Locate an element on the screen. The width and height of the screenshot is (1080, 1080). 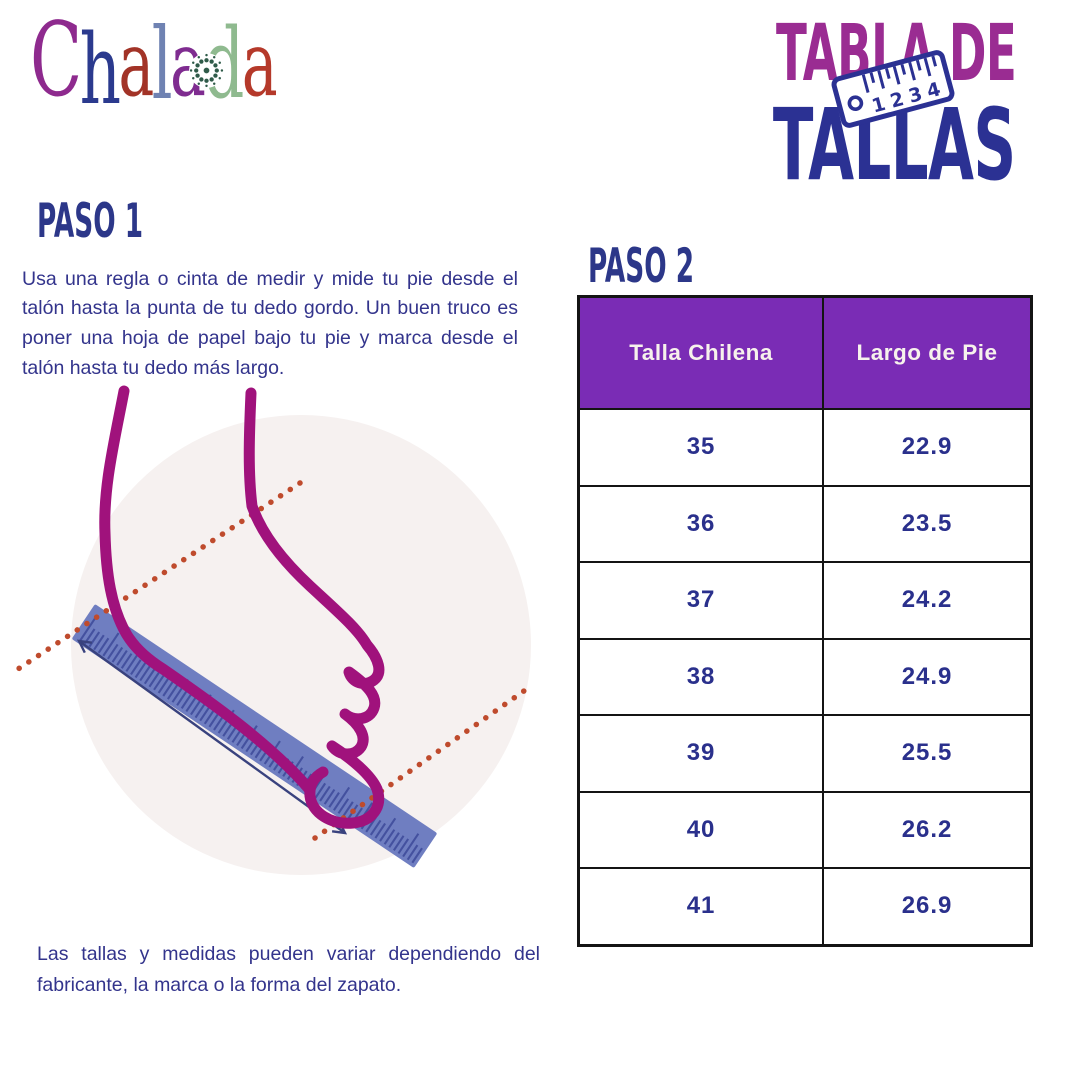
logo-letter: l is located at coordinates (162, 65).